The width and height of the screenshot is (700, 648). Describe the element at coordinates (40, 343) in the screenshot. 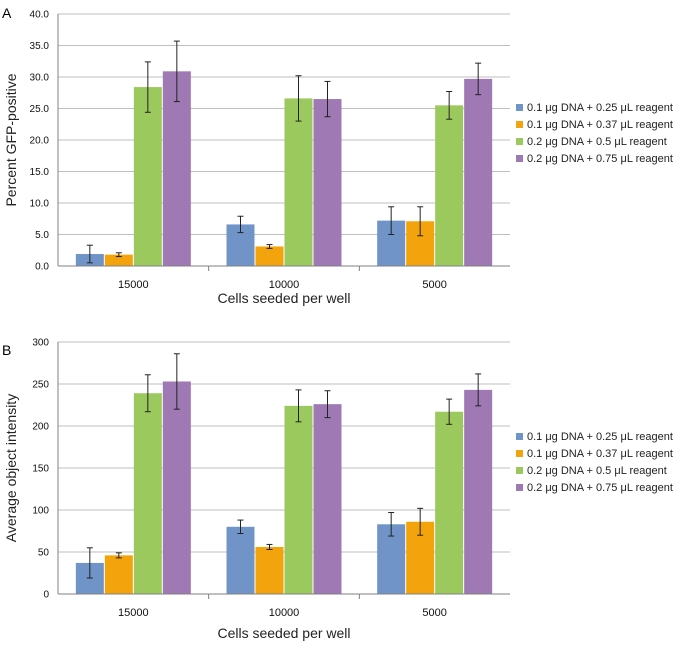

I see `y-tick-label: 300` at that location.